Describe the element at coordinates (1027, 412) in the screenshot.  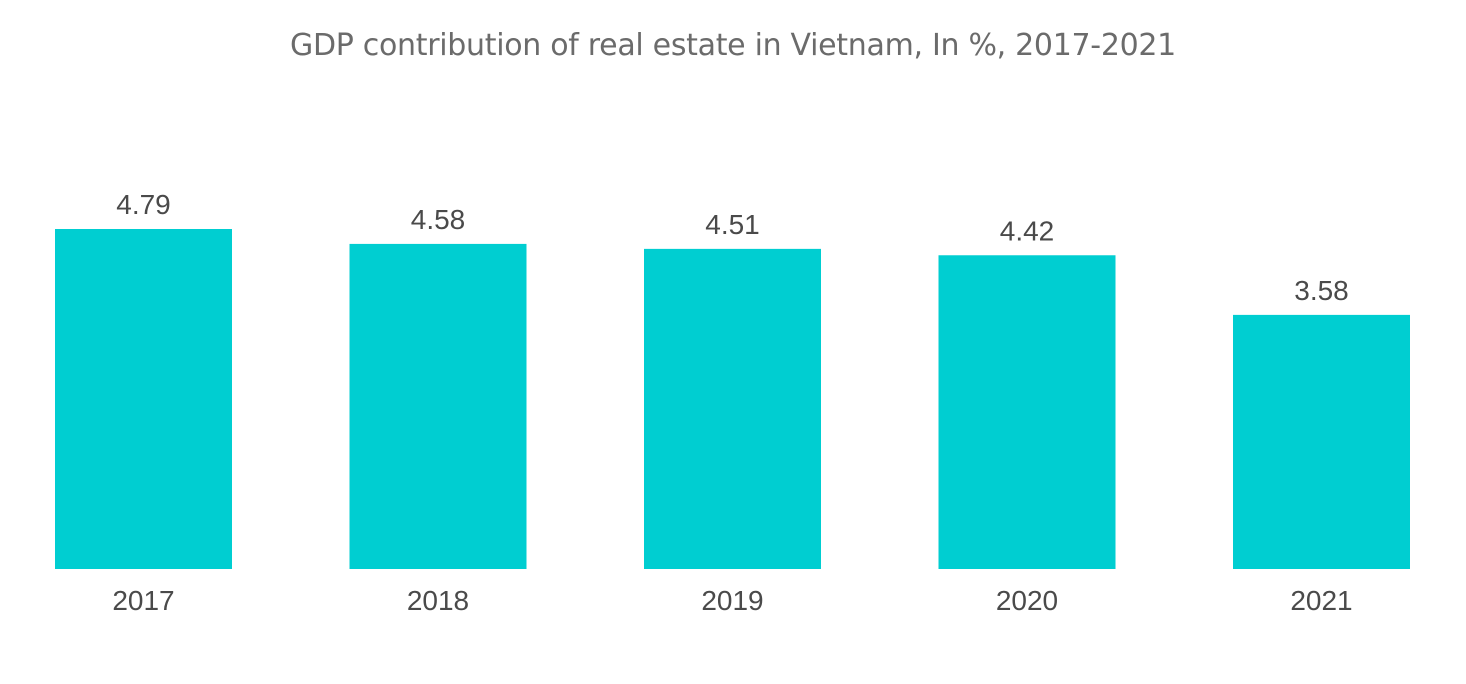
I see `bar-2020` at that location.